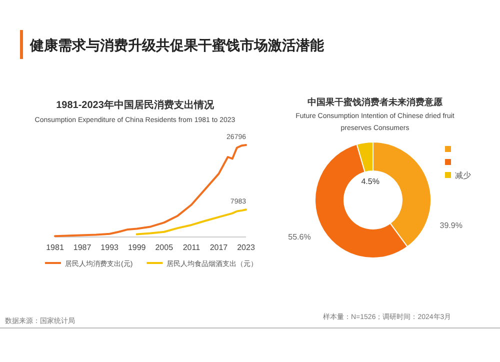 The width and height of the screenshot is (500, 362). What do you see at coordinates (177, 45) in the screenshot?
I see `text: 健康需求与消费升级共促果干蜜饯市场激活潜能` at bounding box center [177, 45].